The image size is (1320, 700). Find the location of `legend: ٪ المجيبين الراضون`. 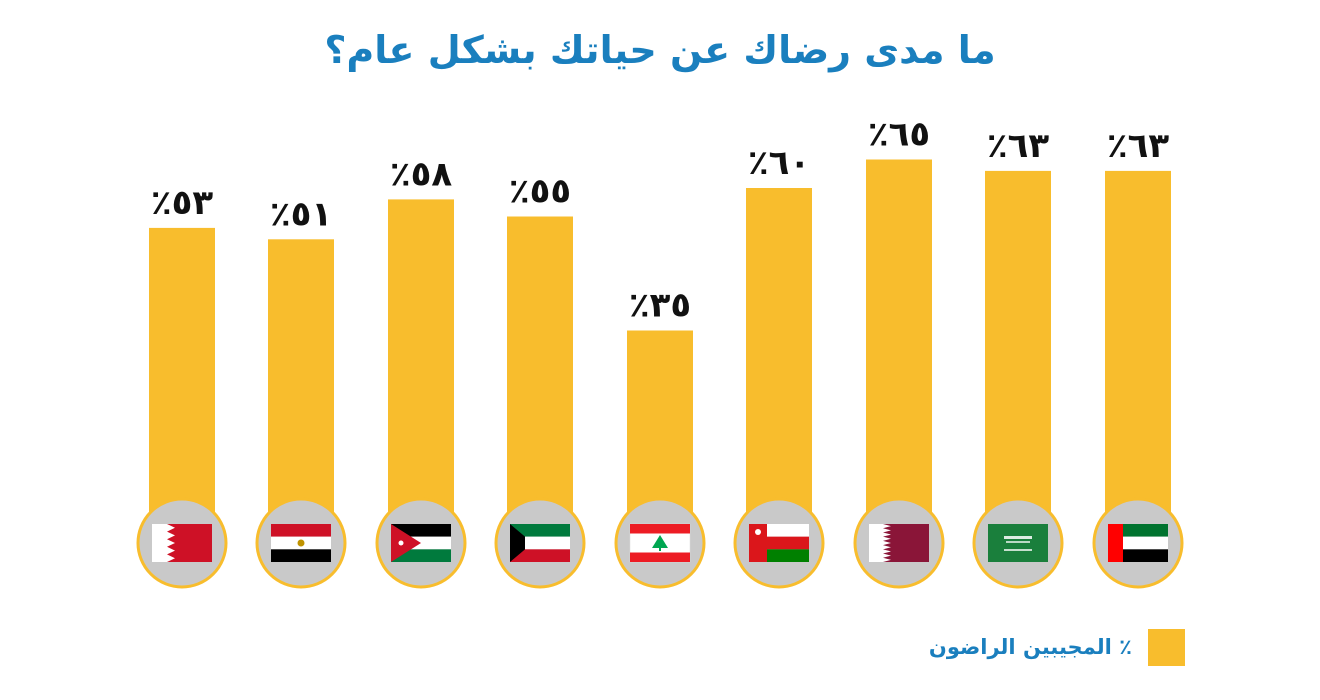

legend: ٪ المجيبين الراضون is located at coordinates (1055, 647).